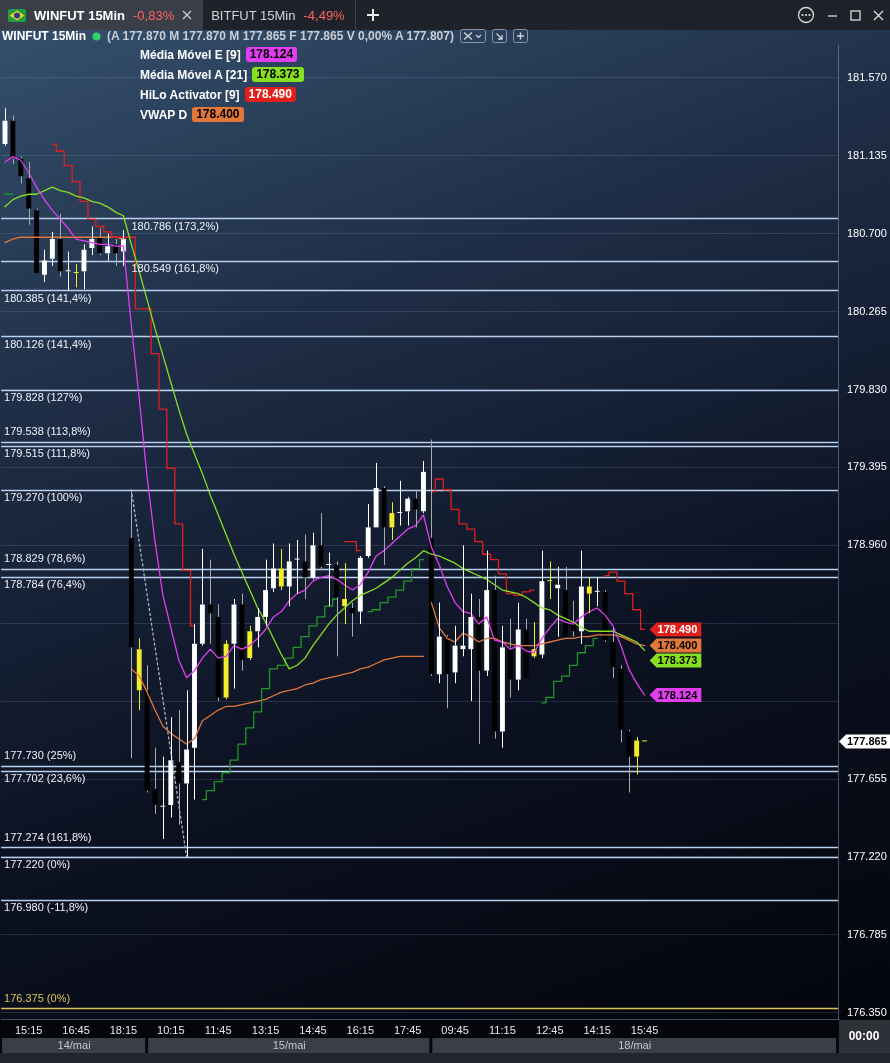  Describe the element at coordinates (194, 74) in the screenshot. I see `legend-label: Média Móvel A [21]` at that location.